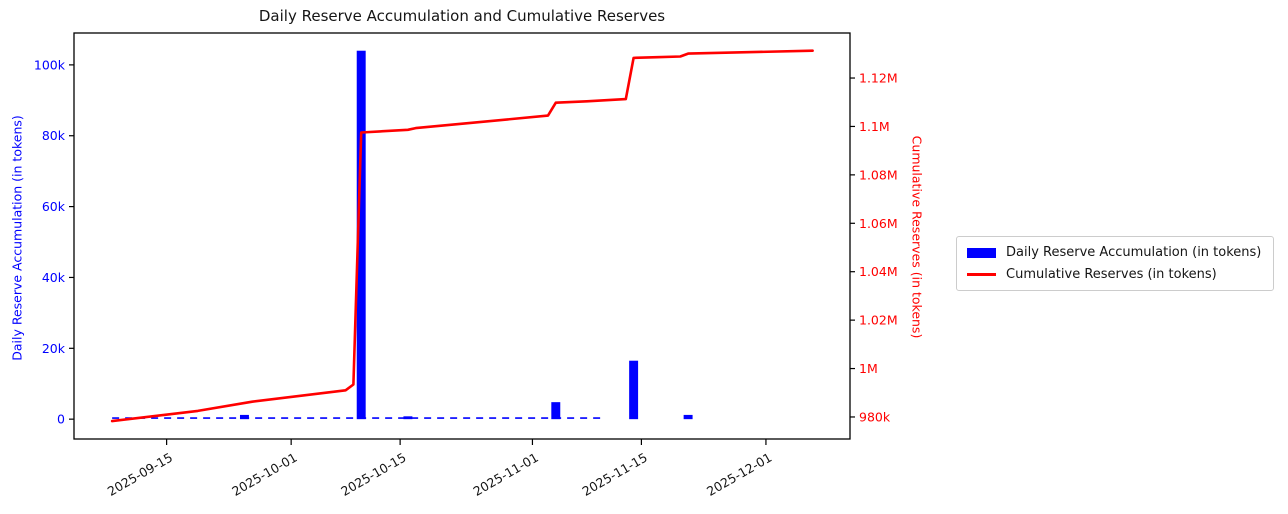 The width and height of the screenshot is (1288, 514). I want to click on left-axis-label: Daily Reserve Accumulation (in tokens), so click(17, 238).